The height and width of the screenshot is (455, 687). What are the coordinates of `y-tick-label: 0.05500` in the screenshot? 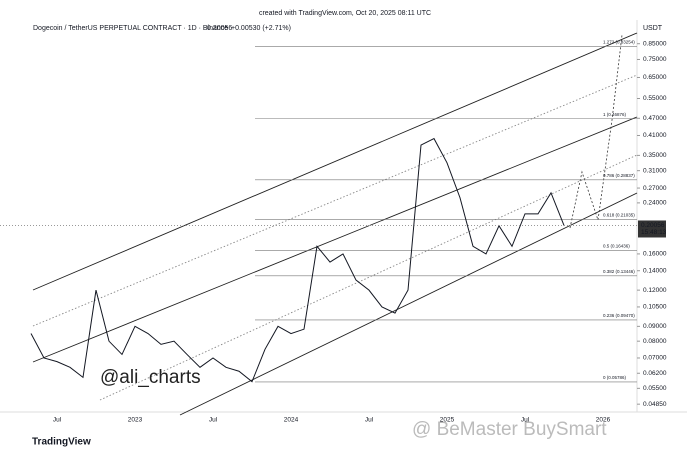 It's located at (655, 388).